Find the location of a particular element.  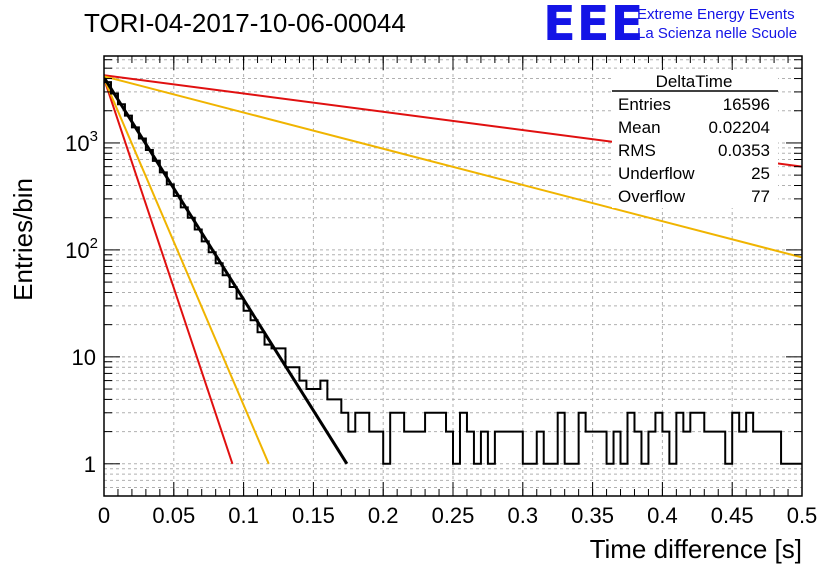

eee-logo: EEE is located at coordinates (594, 26).